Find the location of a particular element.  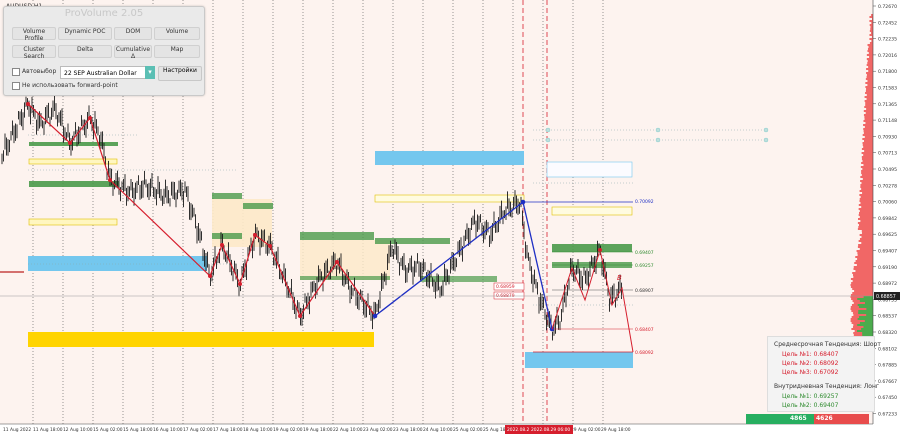

map-button: Map is located at coordinates (177, 51).